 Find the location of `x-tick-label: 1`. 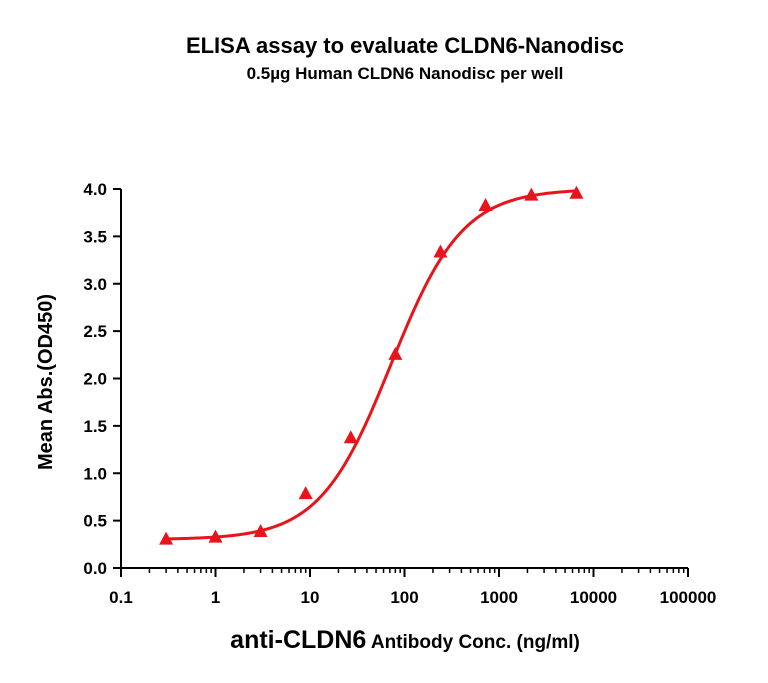

x-tick-label: 1 is located at coordinates (215, 597).